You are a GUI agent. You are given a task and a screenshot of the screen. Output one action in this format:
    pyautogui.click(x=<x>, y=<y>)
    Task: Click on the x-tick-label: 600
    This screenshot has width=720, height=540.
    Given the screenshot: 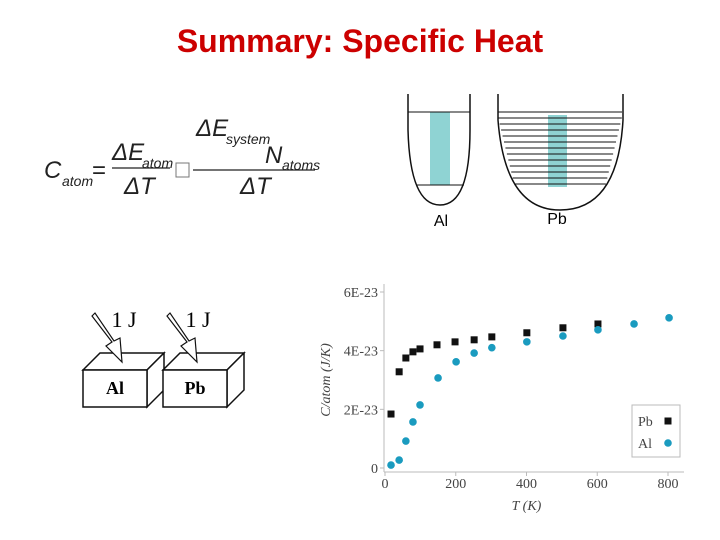 What is the action you would take?
    pyautogui.click(x=597, y=484)
    